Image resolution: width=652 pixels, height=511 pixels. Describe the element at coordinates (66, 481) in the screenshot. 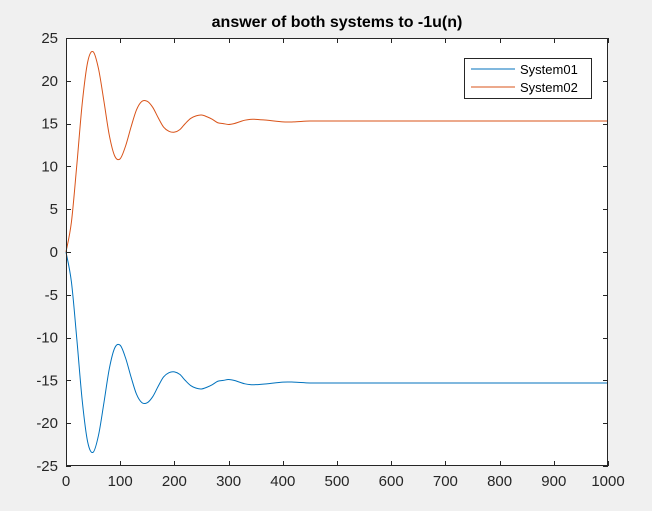

I see `x-tick-label: 0` at that location.